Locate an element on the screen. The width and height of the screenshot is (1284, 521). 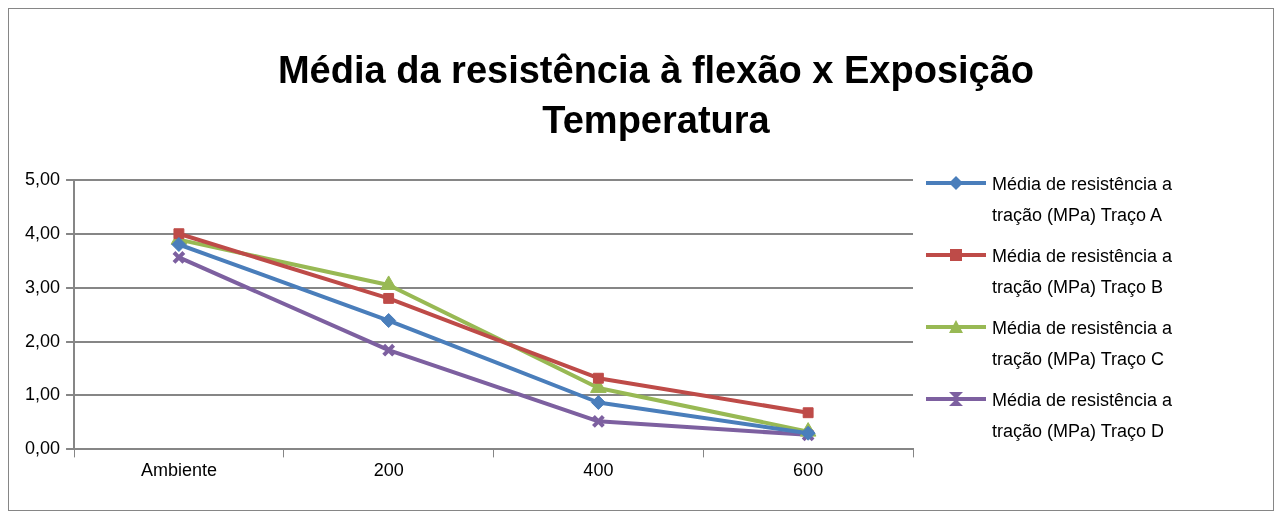
y-tick-label: 3,00 is located at coordinates (42, 286).